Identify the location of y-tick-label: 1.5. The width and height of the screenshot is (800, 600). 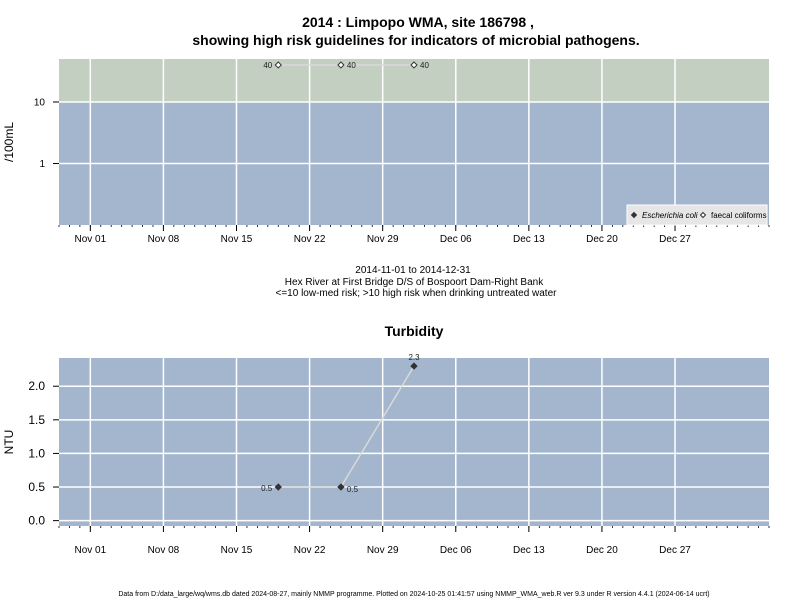
(36, 420).